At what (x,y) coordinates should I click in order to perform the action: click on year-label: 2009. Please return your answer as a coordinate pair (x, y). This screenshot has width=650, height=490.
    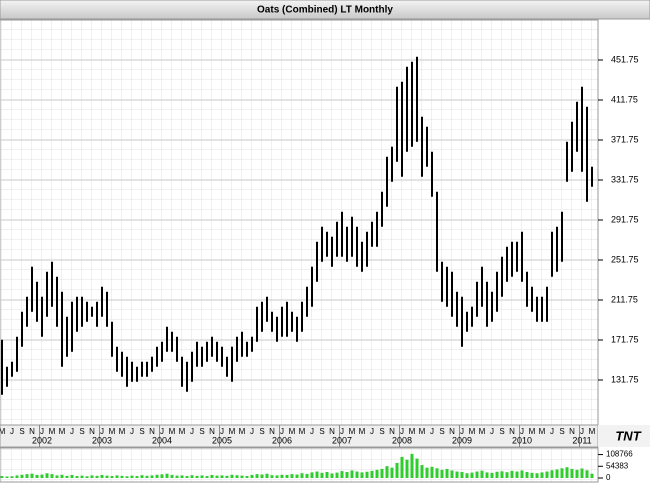
    Looking at the image, I should click on (462, 440).